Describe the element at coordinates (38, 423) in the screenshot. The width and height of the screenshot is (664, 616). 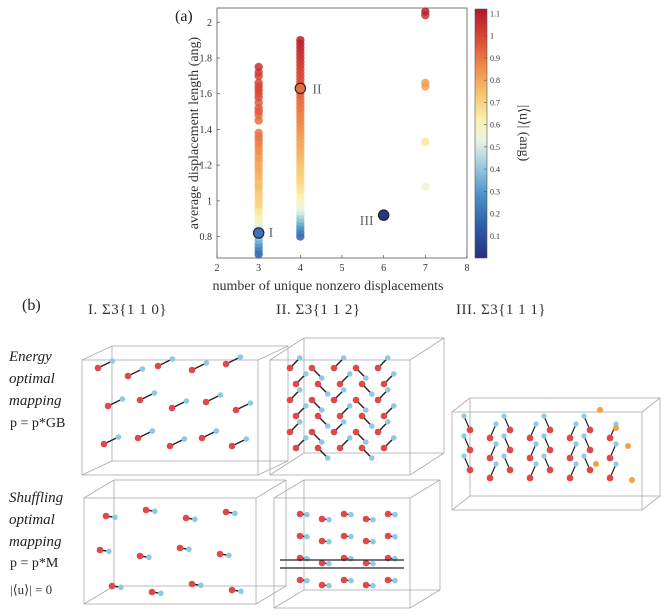
I see `row1-equation: p = p*GB` at that location.